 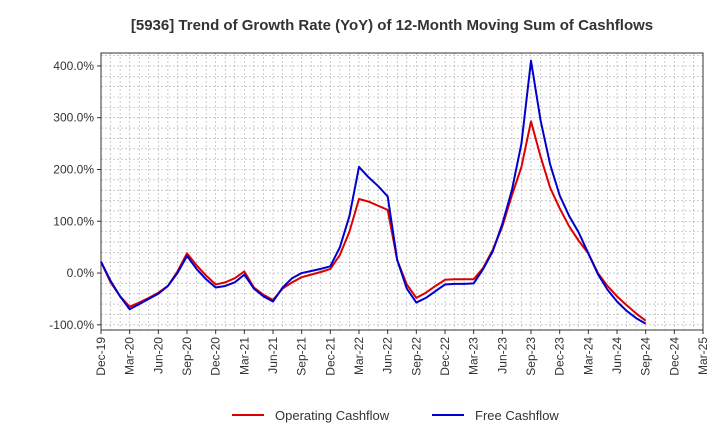 What do you see at coordinates (359, 356) in the screenshot?
I see `x-tick-label: Mar-22` at bounding box center [359, 356].